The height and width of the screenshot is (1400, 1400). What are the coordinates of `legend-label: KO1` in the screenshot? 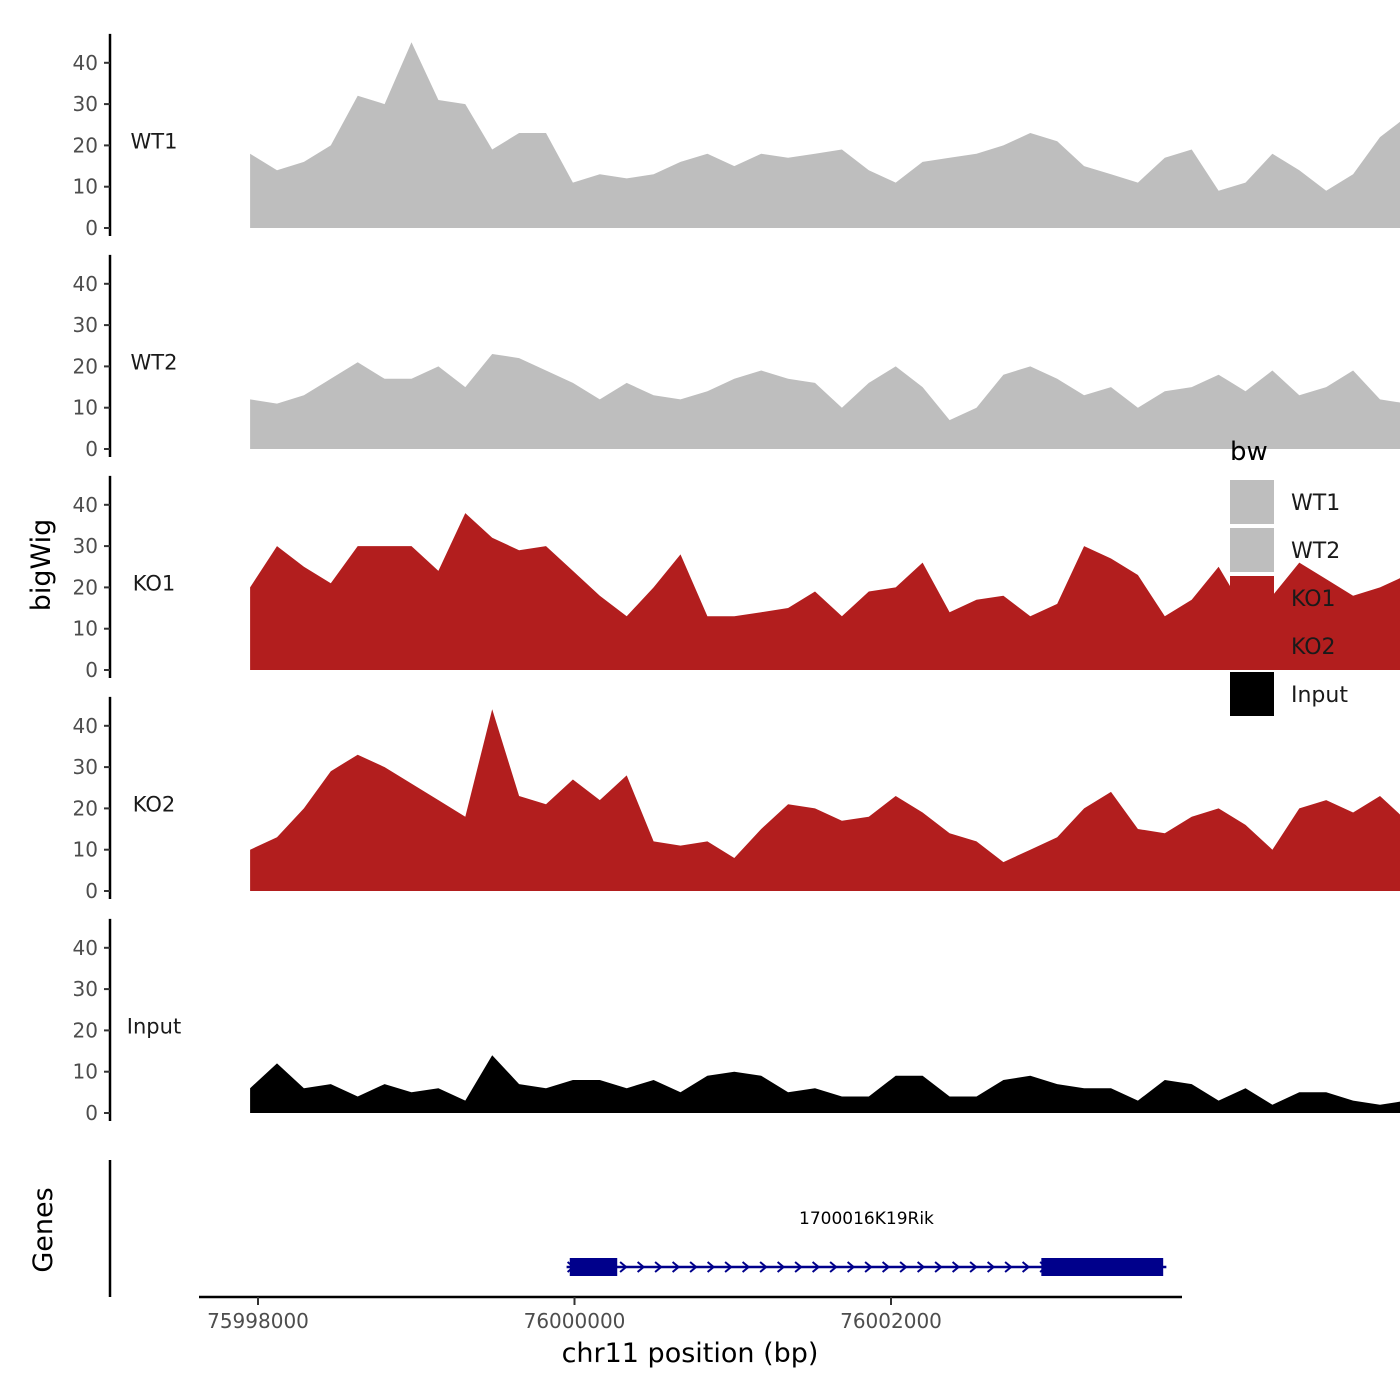 It's located at (1313, 599).